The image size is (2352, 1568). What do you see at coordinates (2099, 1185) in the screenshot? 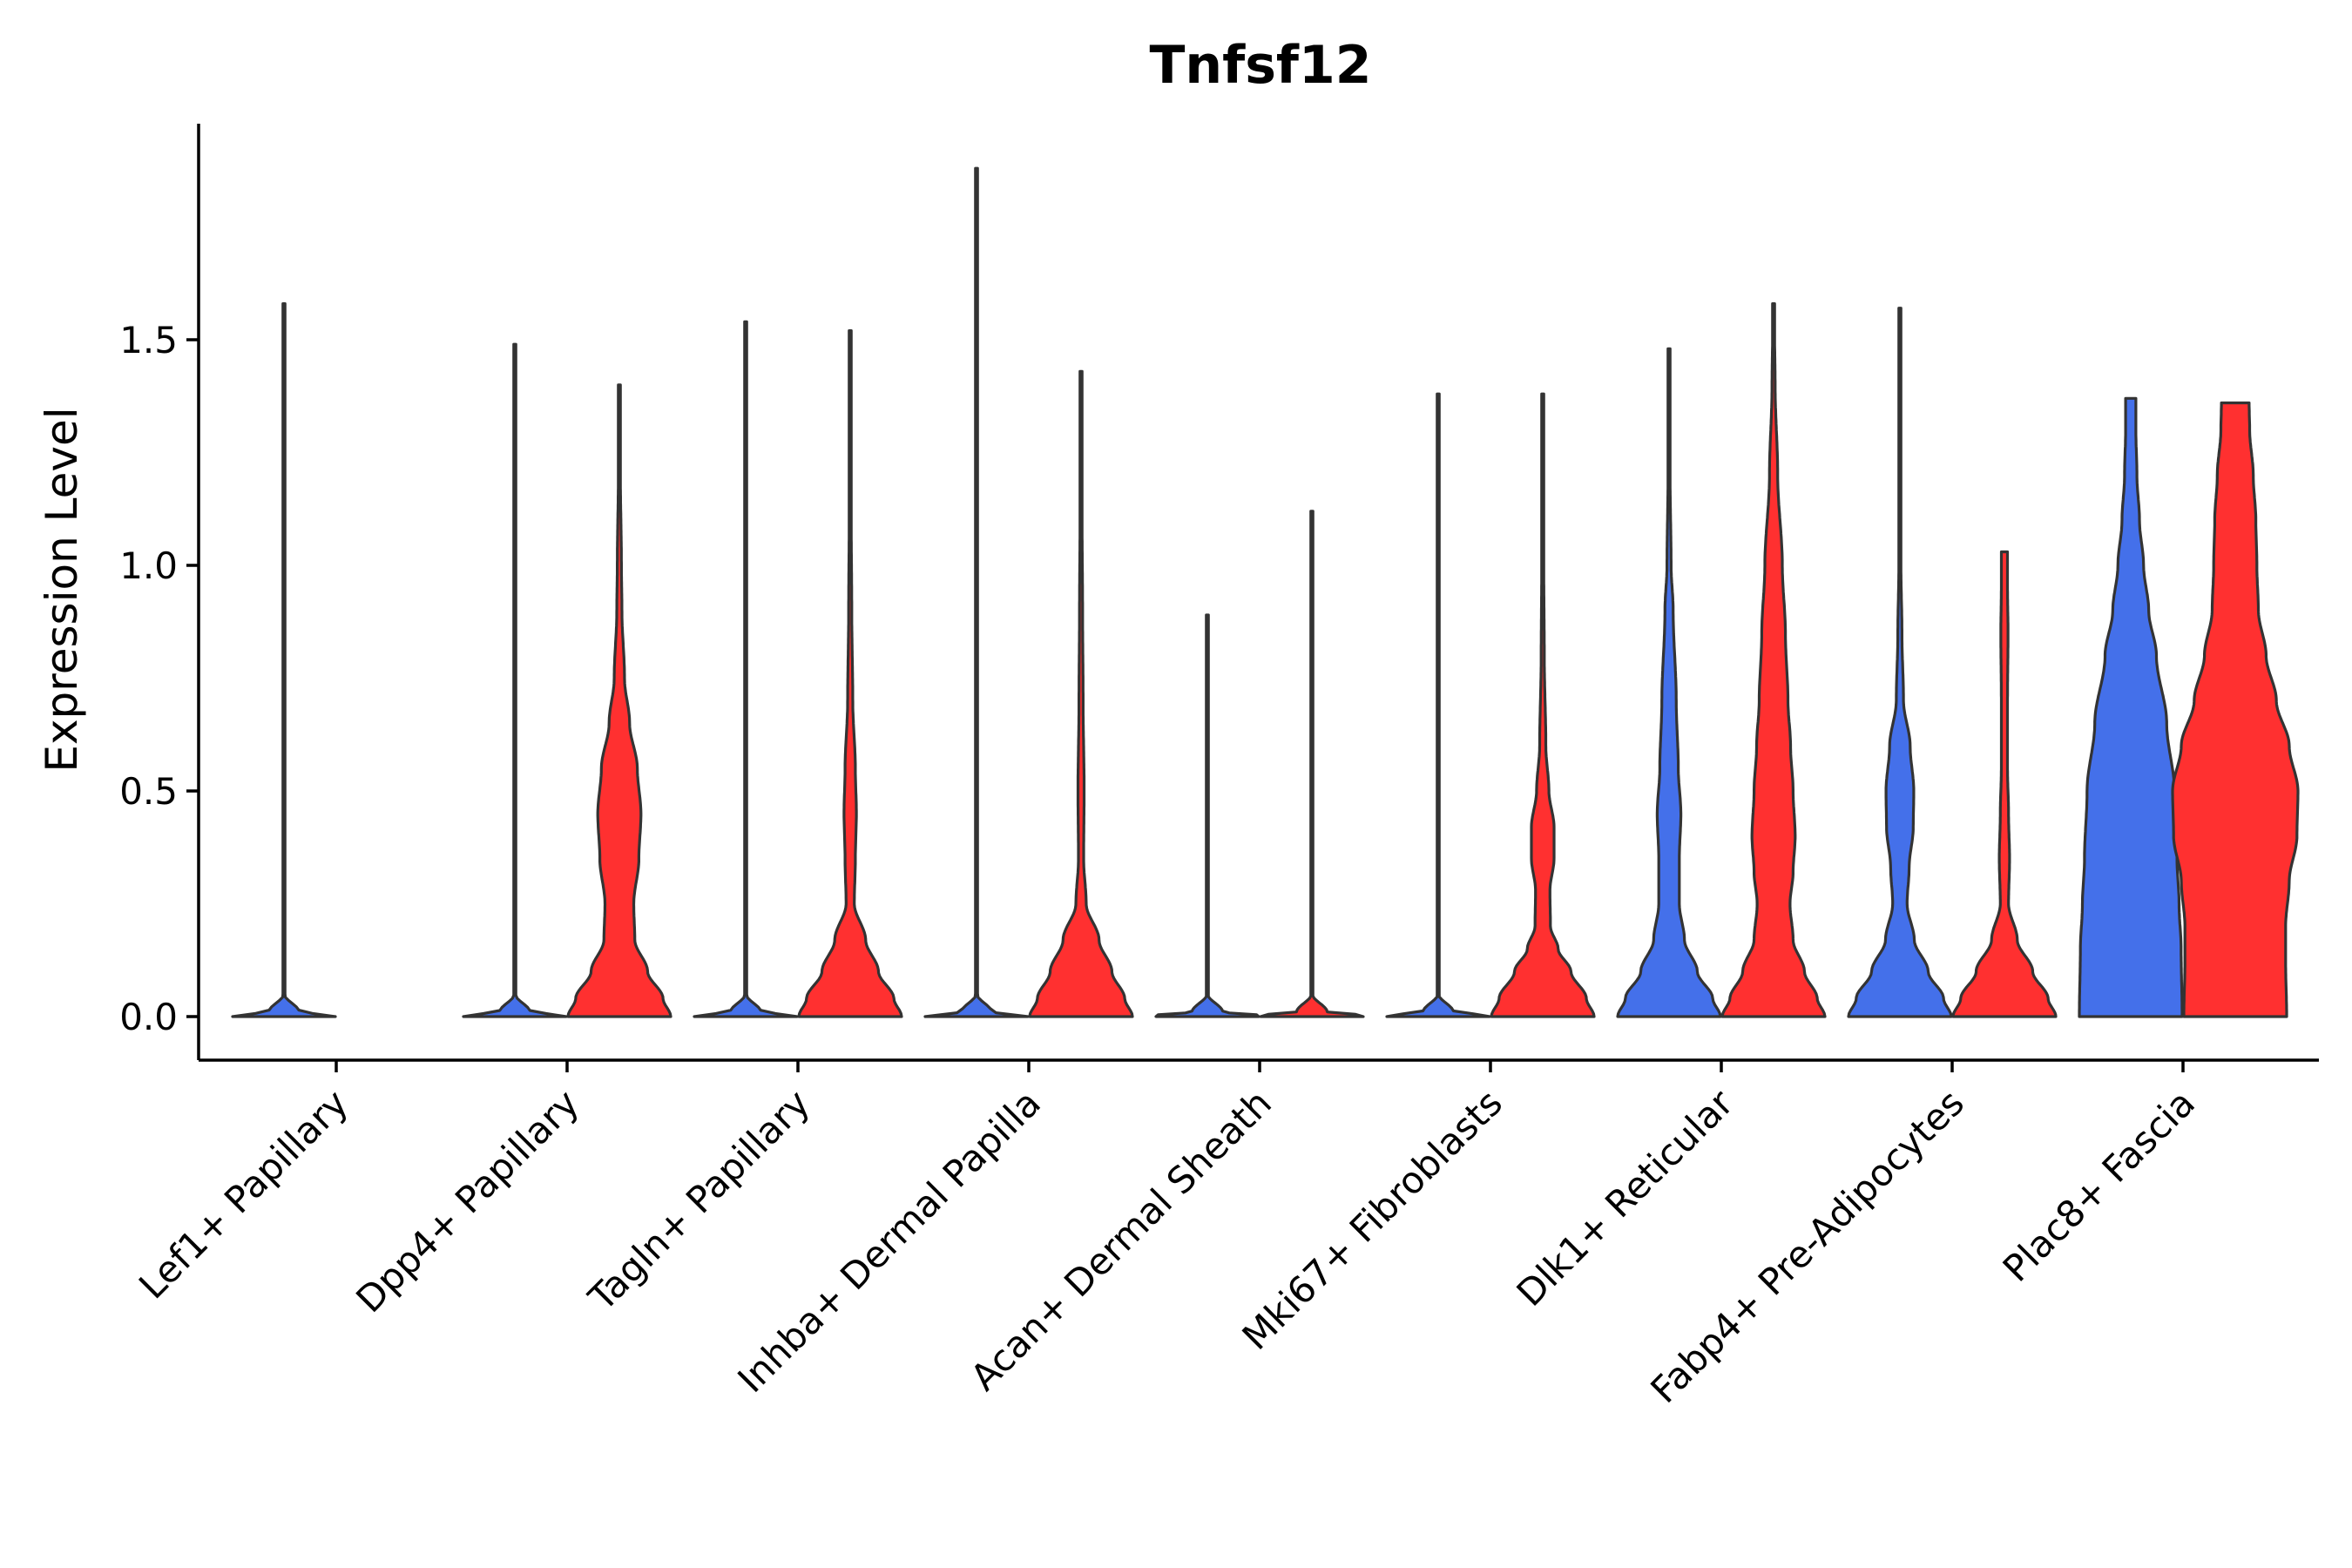
I see `x-tick-label: Plac8+ Fascia` at bounding box center [2099, 1185].